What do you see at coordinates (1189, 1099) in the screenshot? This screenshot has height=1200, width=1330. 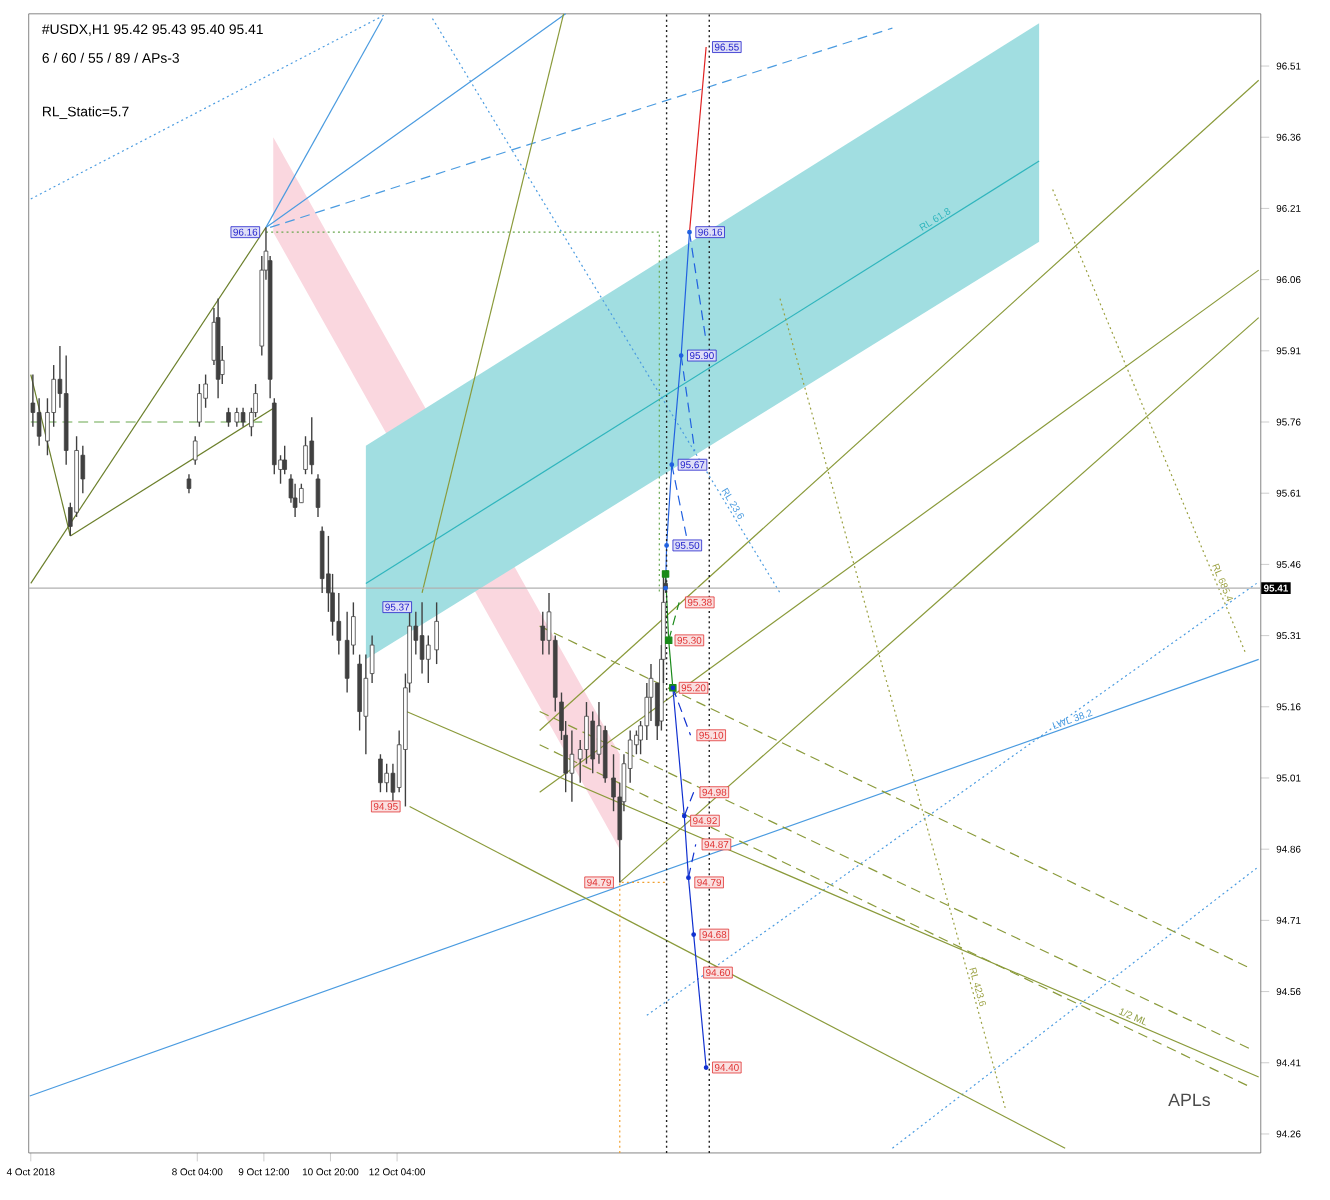 I see `annotation: APLs` at bounding box center [1189, 1099].